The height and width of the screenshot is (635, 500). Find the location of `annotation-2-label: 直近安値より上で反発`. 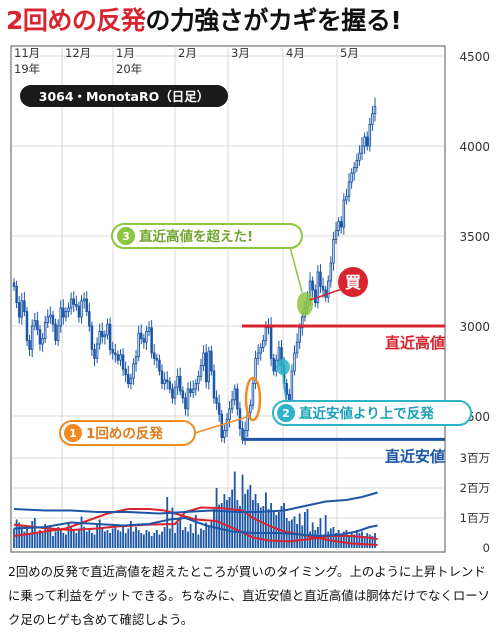

annotation-2-label: 直近安値より上で反発 is located at coordinates (366, 413).